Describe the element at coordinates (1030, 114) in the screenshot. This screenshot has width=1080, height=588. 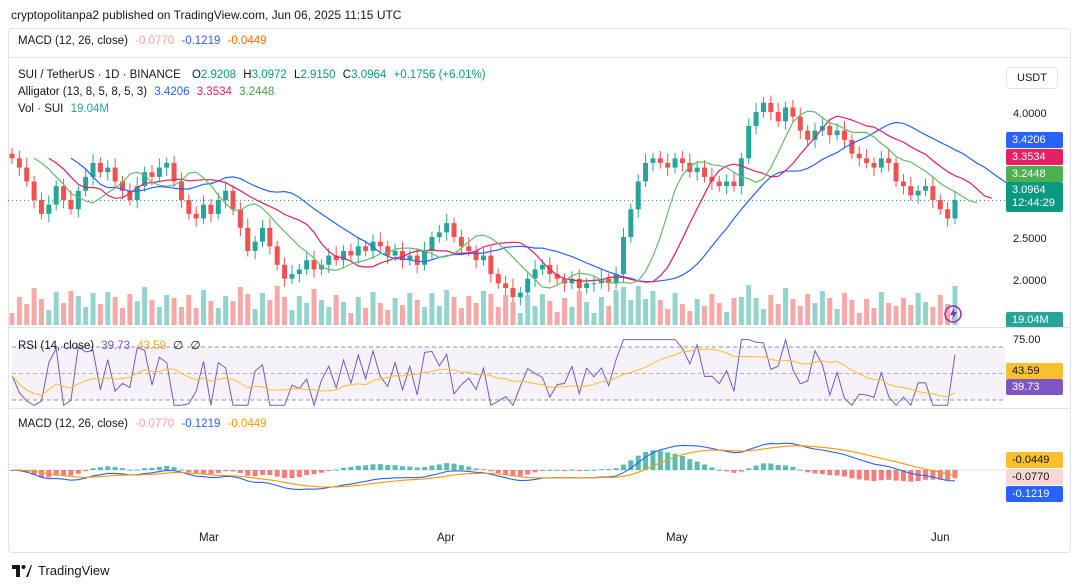
I see `price-tick: 4.0000` at that location.